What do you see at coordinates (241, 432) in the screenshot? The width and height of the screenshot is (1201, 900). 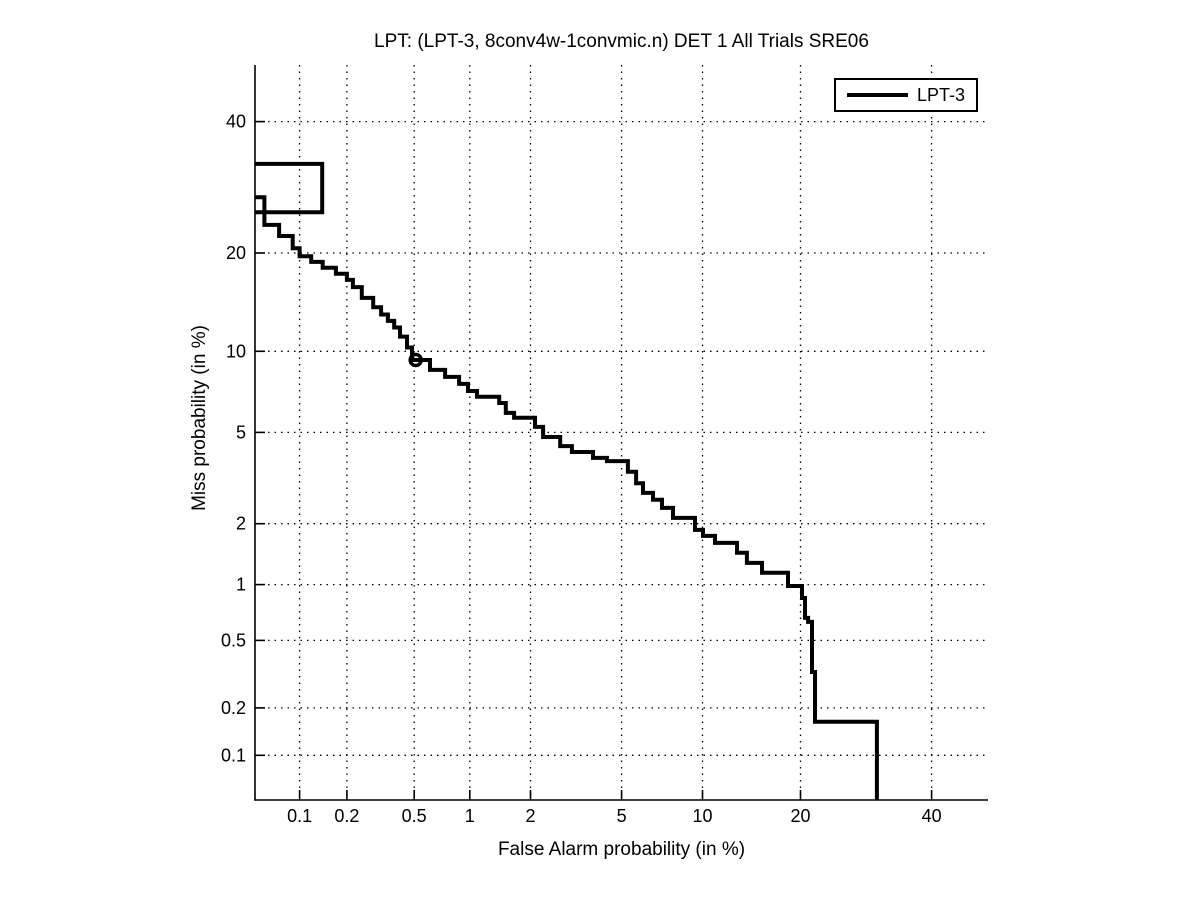 I see `y-tick-label: 5` at bounding box center [241, 432].